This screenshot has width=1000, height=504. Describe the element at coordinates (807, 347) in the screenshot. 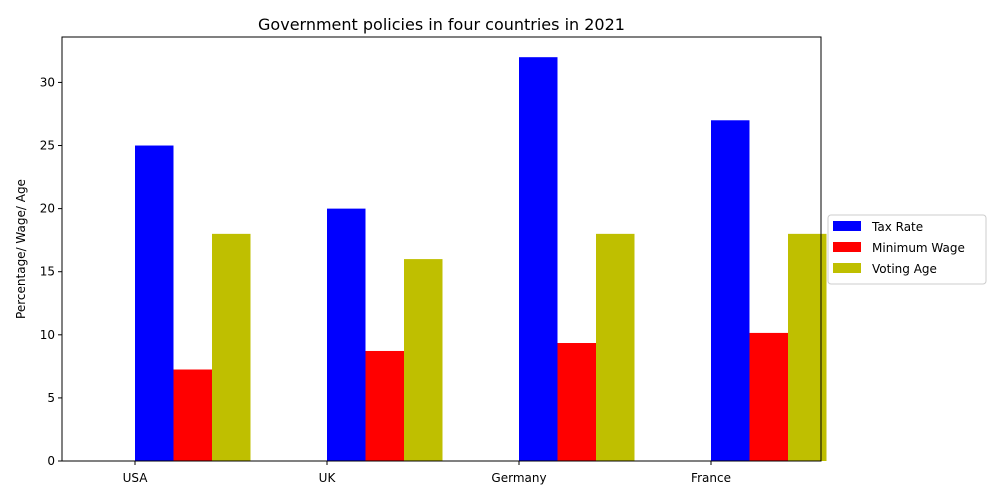

I see `bar-voting-age-france` at that location.